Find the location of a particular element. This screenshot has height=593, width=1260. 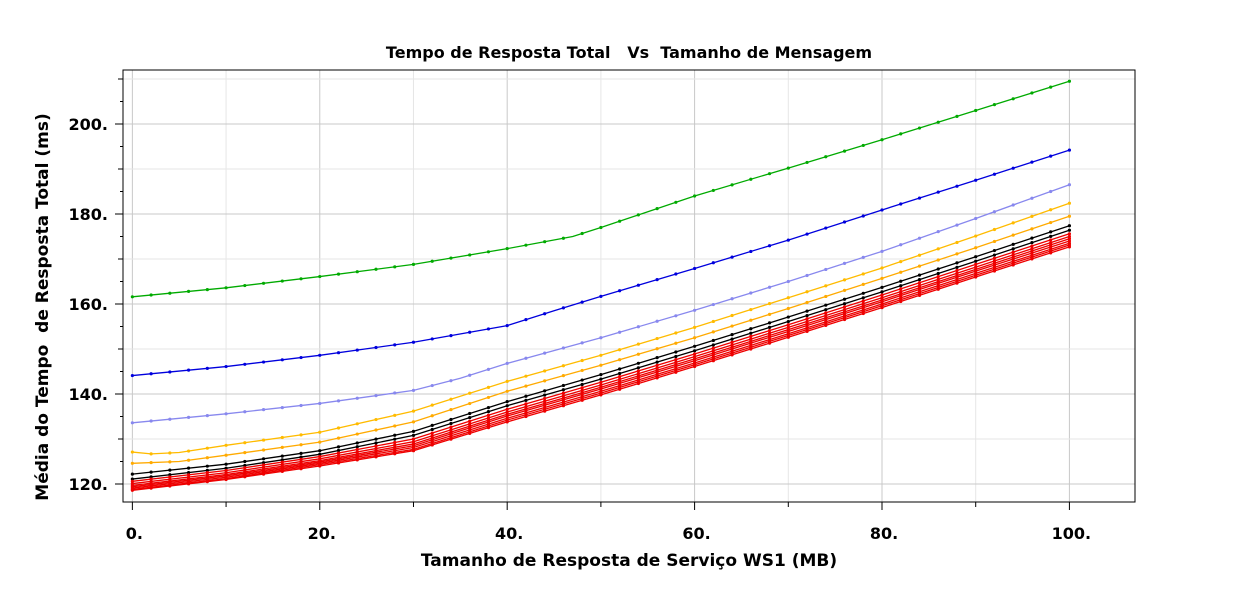

x-tick-label: 60. is located at coordinates (696, 533).